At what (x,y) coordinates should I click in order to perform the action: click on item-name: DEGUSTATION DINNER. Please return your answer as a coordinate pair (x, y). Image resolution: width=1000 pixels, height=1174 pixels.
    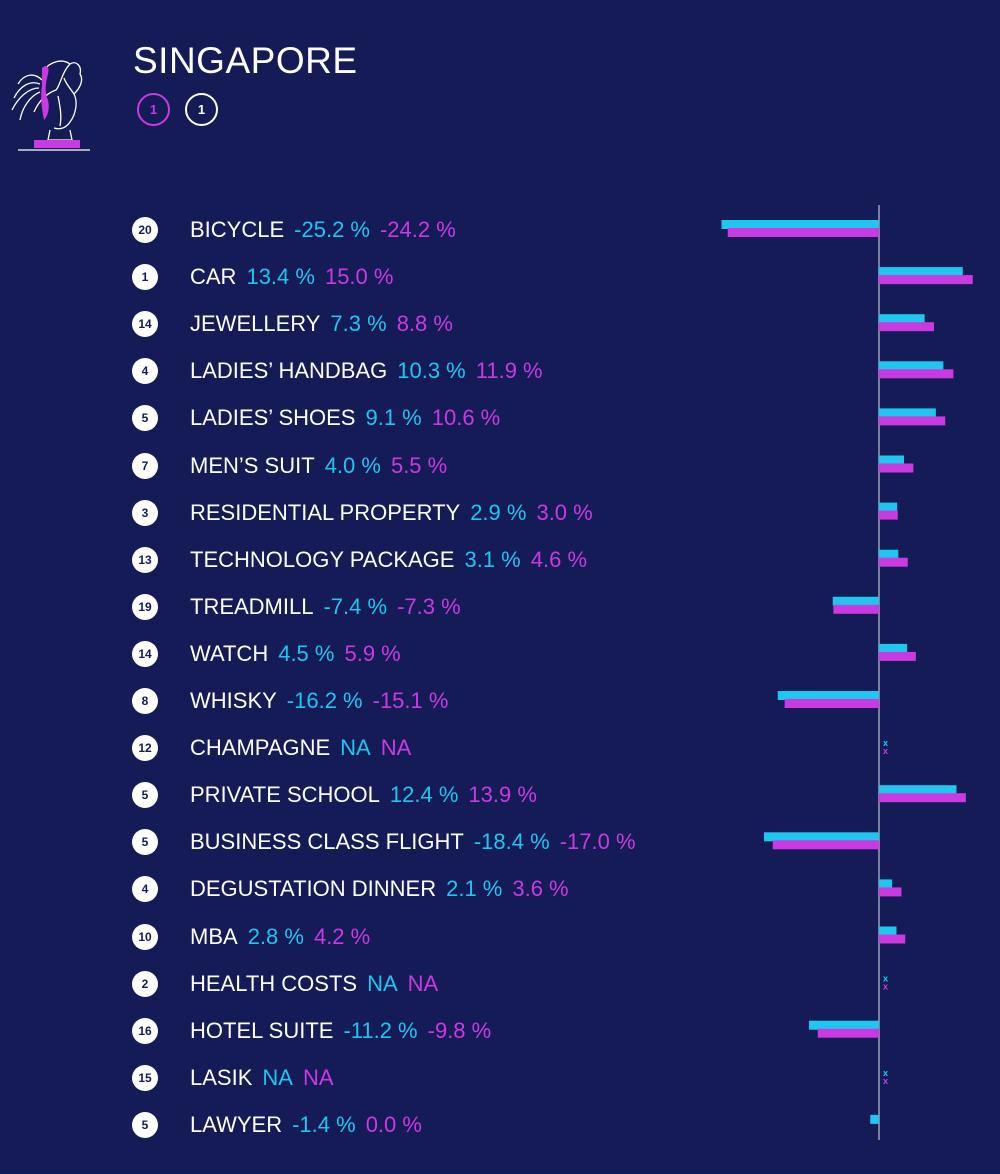
    Looking at the image, I should click on (313, 889).